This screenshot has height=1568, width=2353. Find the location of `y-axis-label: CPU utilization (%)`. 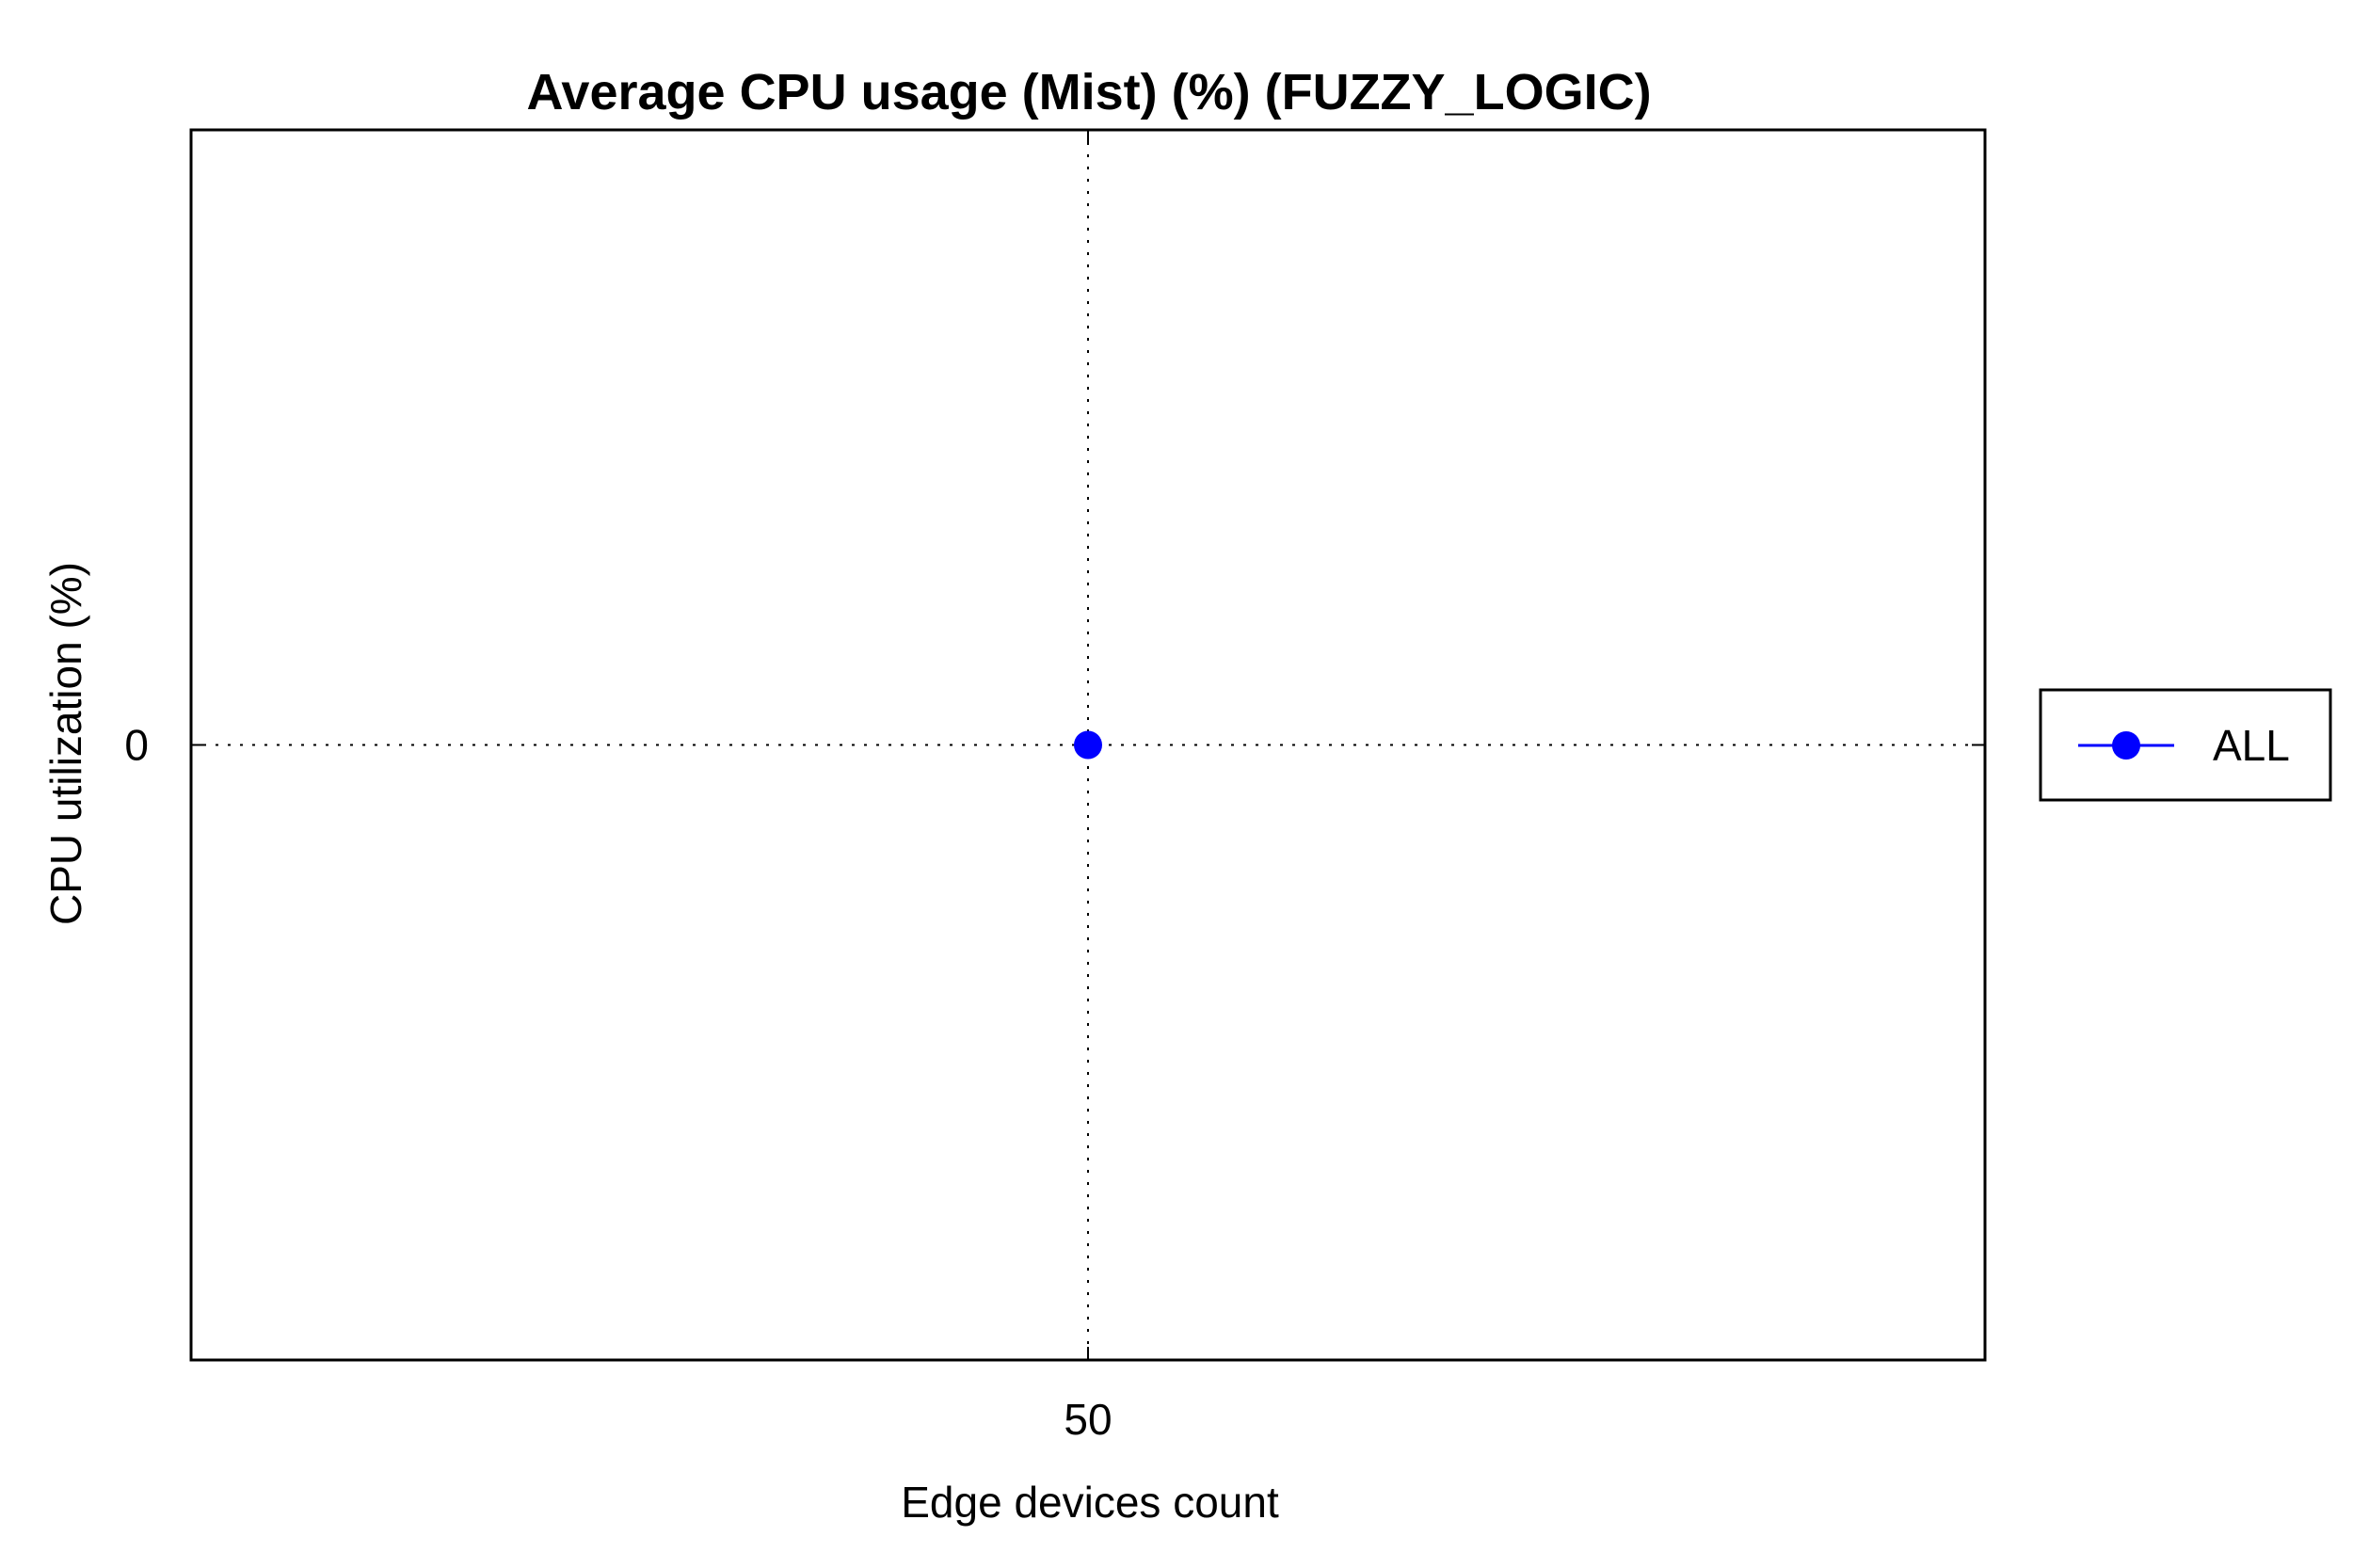

y-axis-label: CPU utilization (%) is located at coordinates (65, 743).